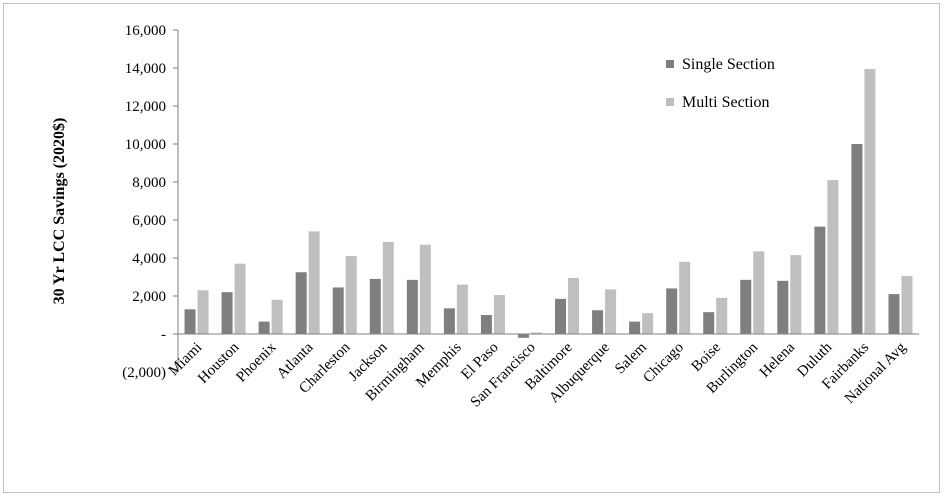 This screenshot has height=497, width=944. What do you see at coordinates (59, 211) in the screenshot?
I see `y-axis-label: 30 Yr LCC Savings (2020$)` at bounding box center [59, 211].